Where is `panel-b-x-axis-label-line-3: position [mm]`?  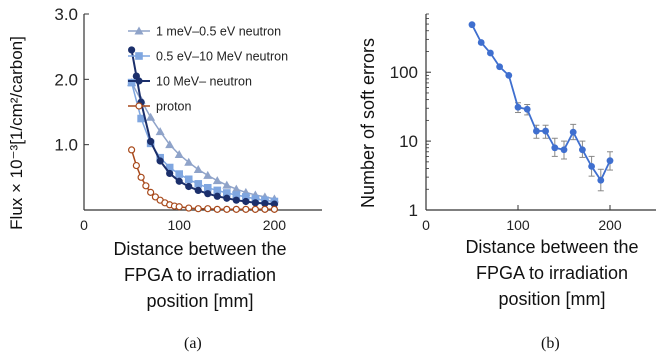
panel-b-x-axis-label-line-3: position [mm] is located at coordinates (551, 299).